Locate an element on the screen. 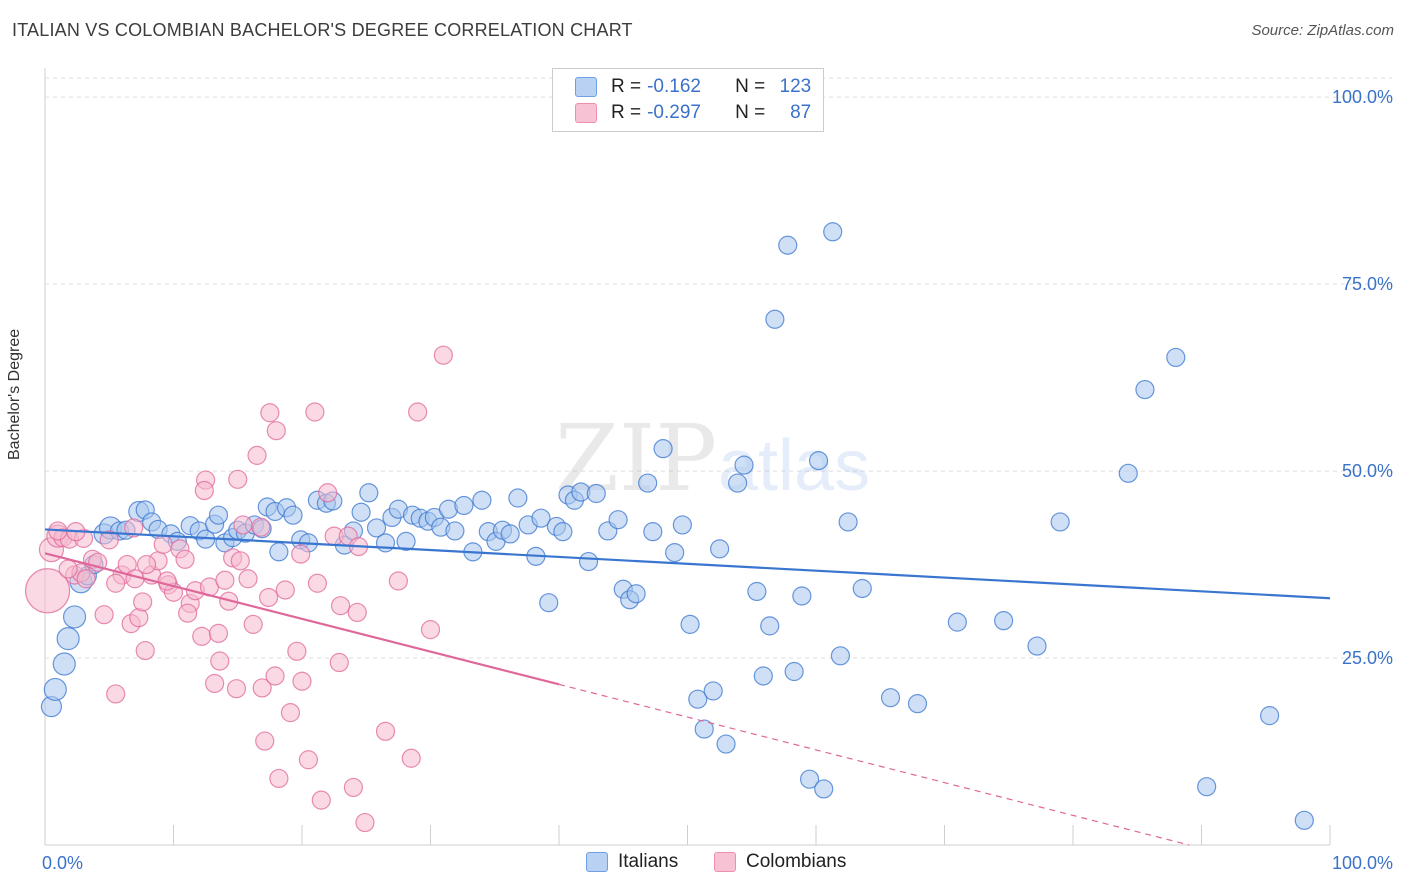 The width and height of the screenshot is (1406, 892). bottom-legend-label-colombians: Colombians is located at coordinates (796, 861).